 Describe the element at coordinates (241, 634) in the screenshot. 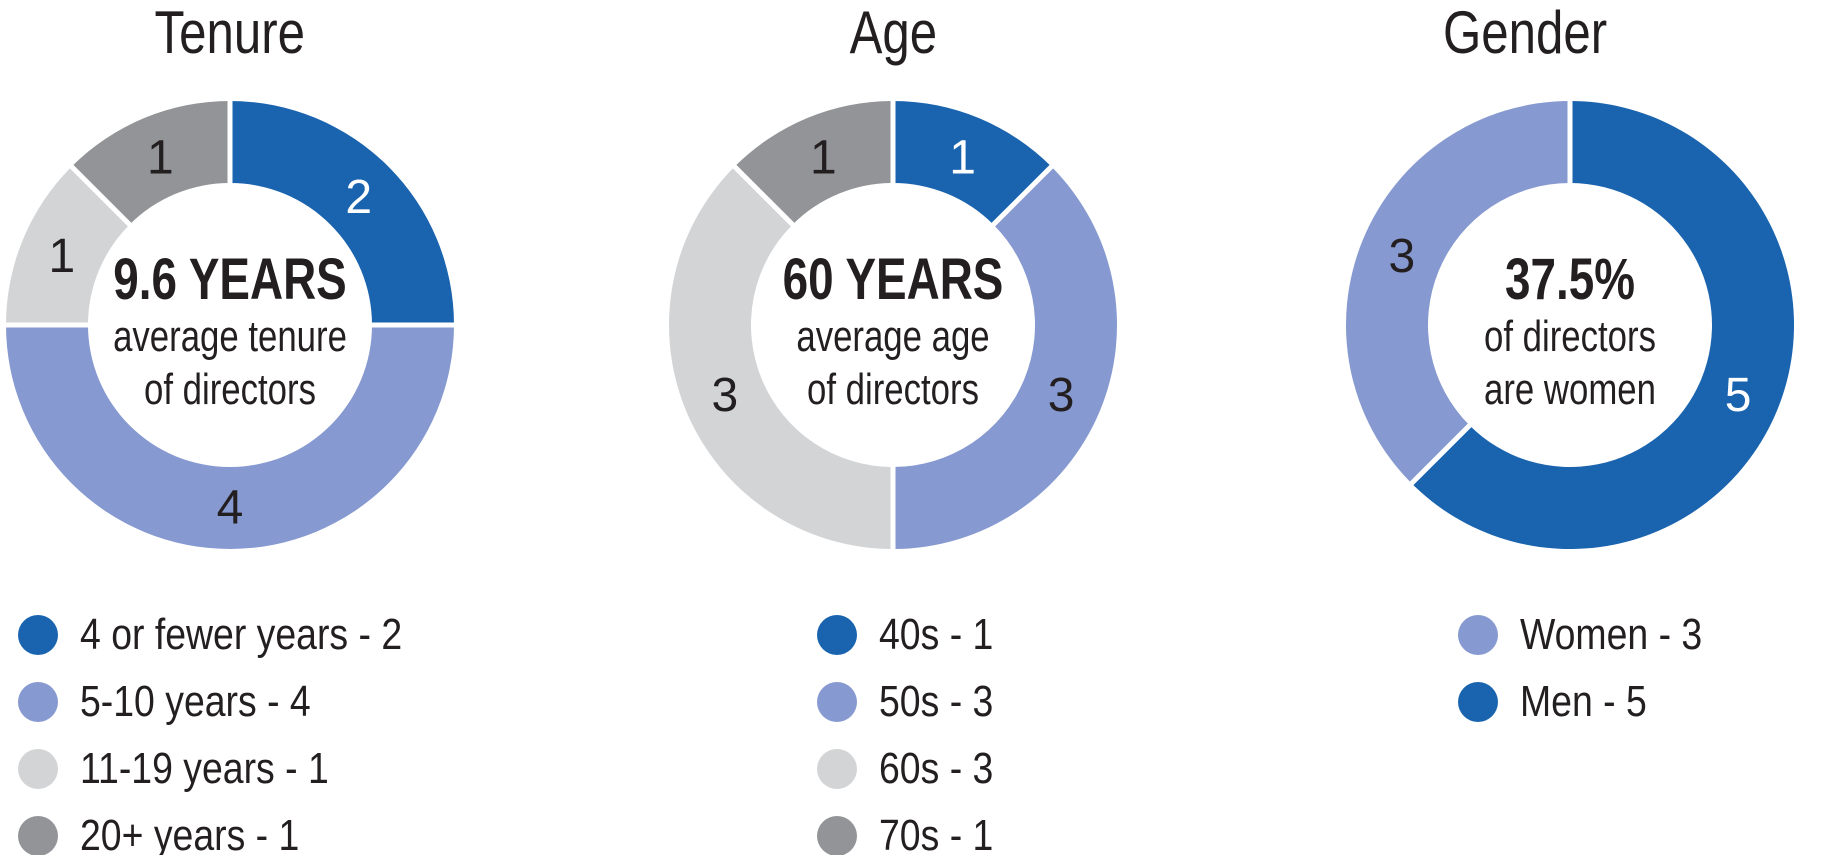

I see `legend-label: 4 or fewer years - 2` at that location.